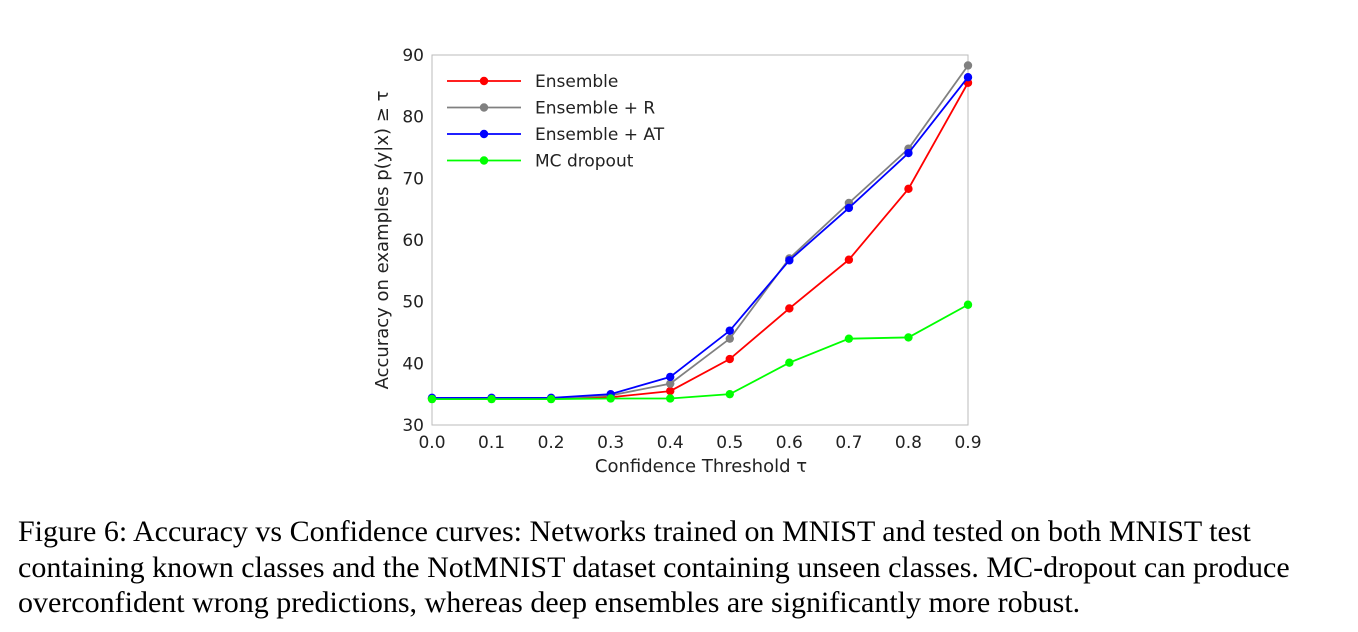 This screenshot has width=1358, height=632. I want to click on series-line-mc-dropout, so click(700, 352).